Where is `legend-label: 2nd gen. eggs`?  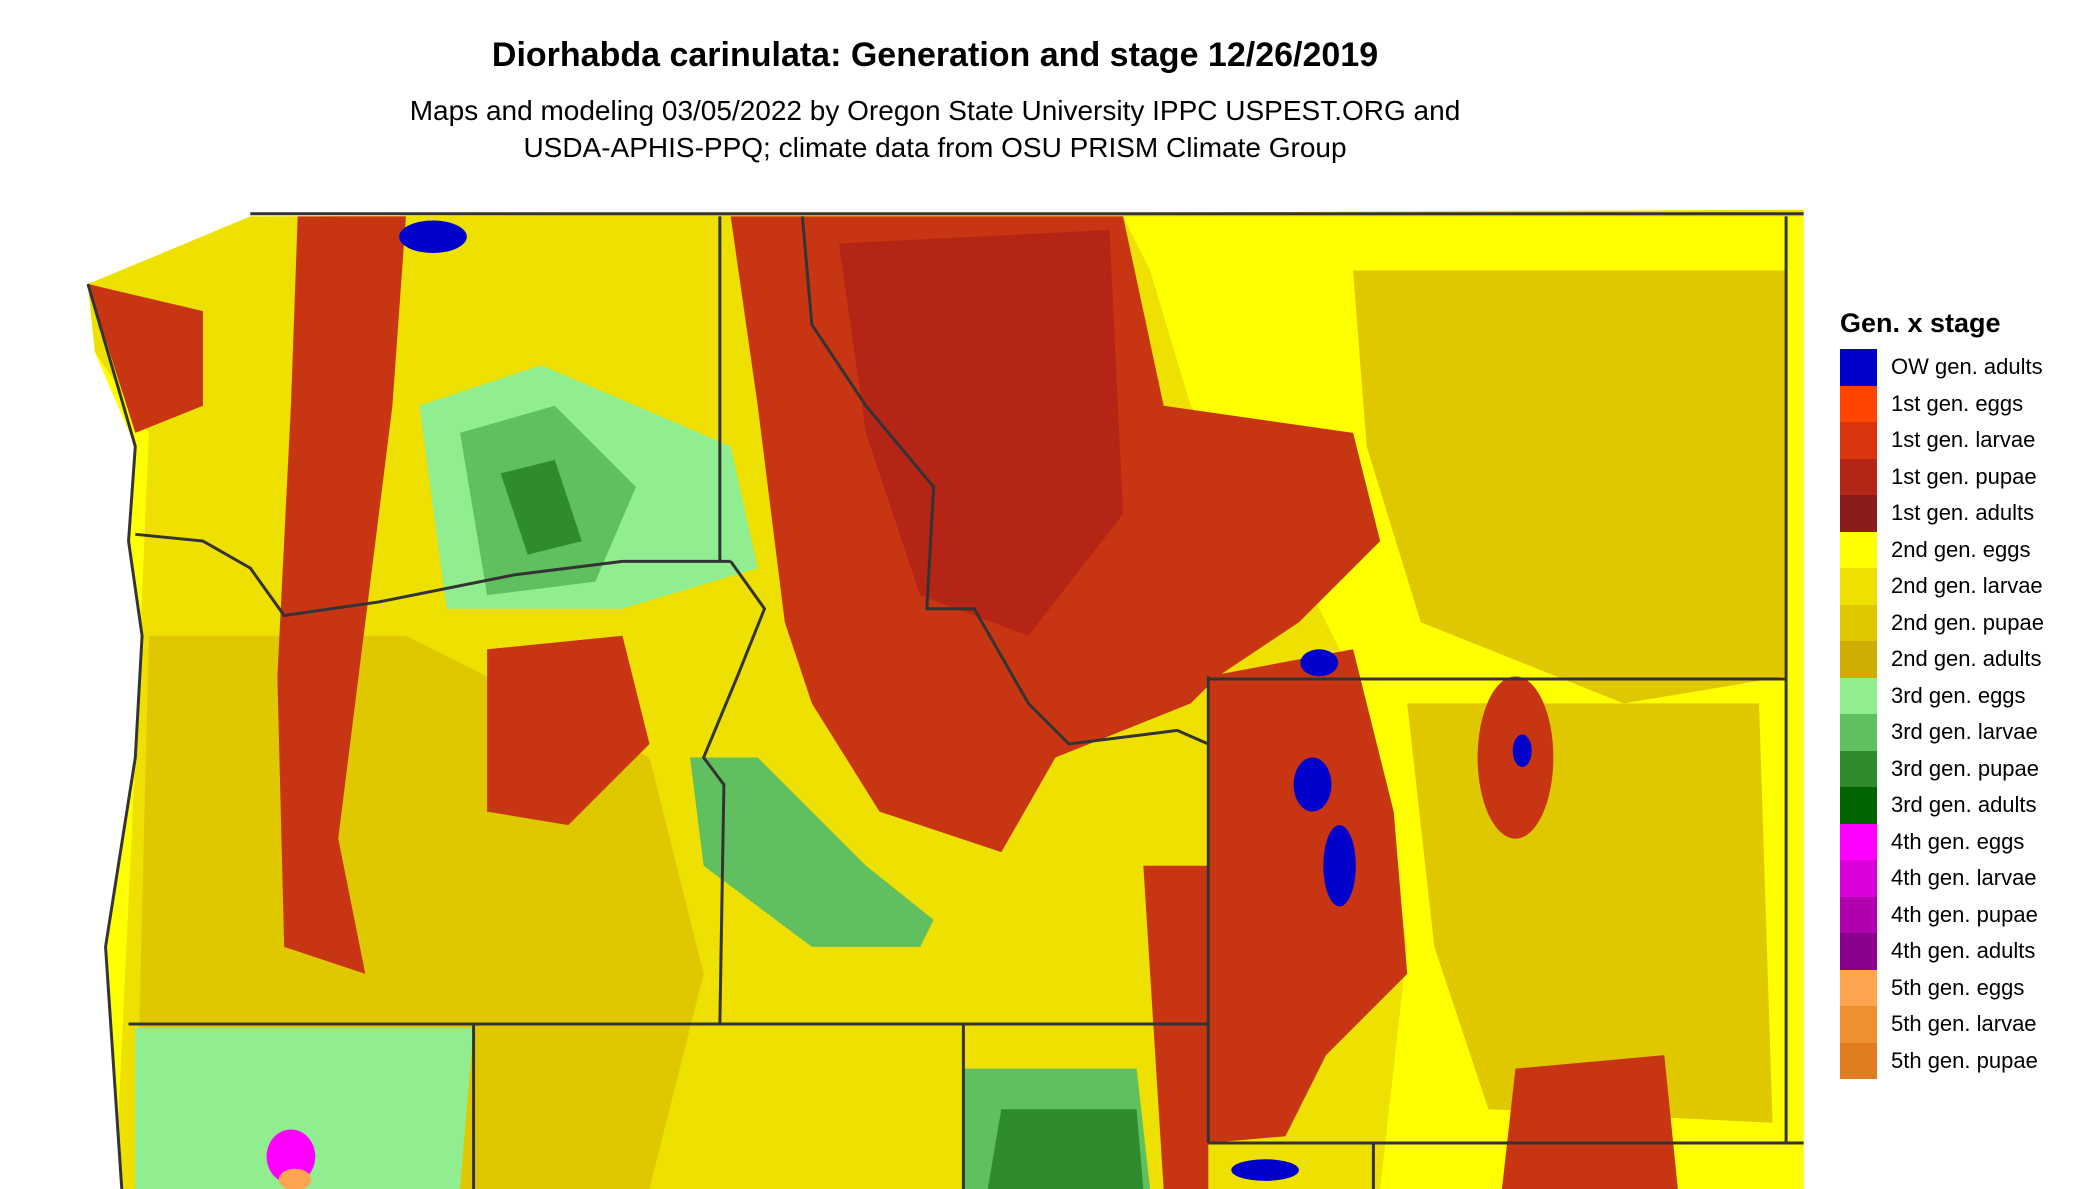 legend-label: 2nd gen. eggs is located at coordinates (1961, 549).